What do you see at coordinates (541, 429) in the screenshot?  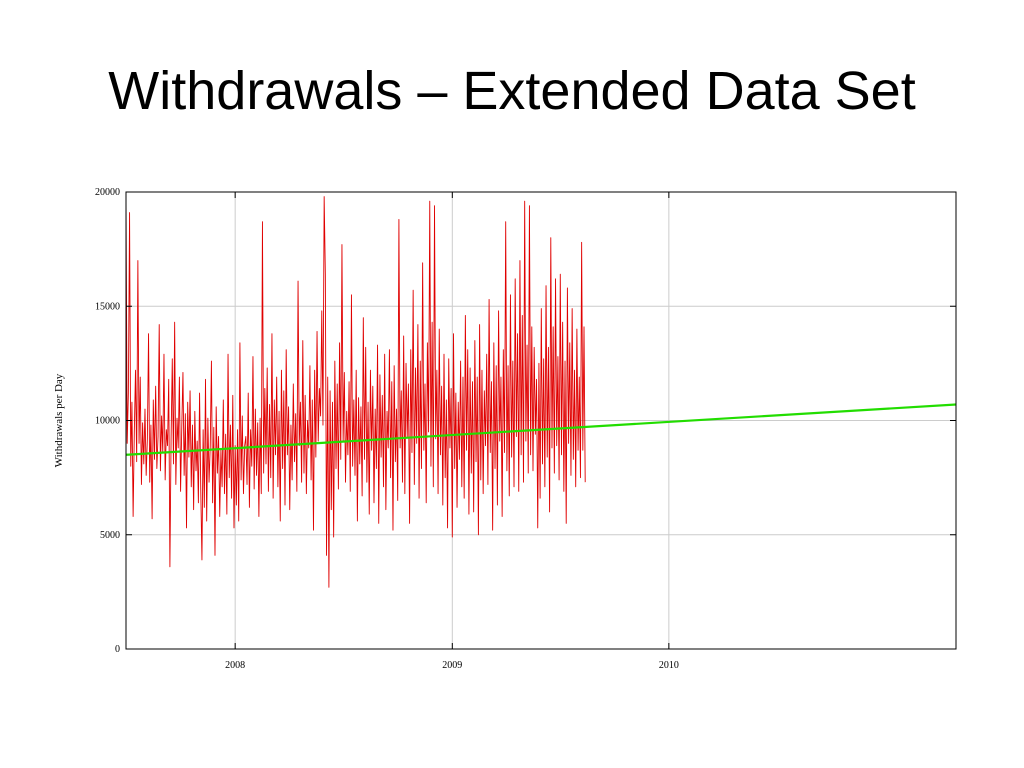 I see `trend-line` at bounding box center [541, 429].